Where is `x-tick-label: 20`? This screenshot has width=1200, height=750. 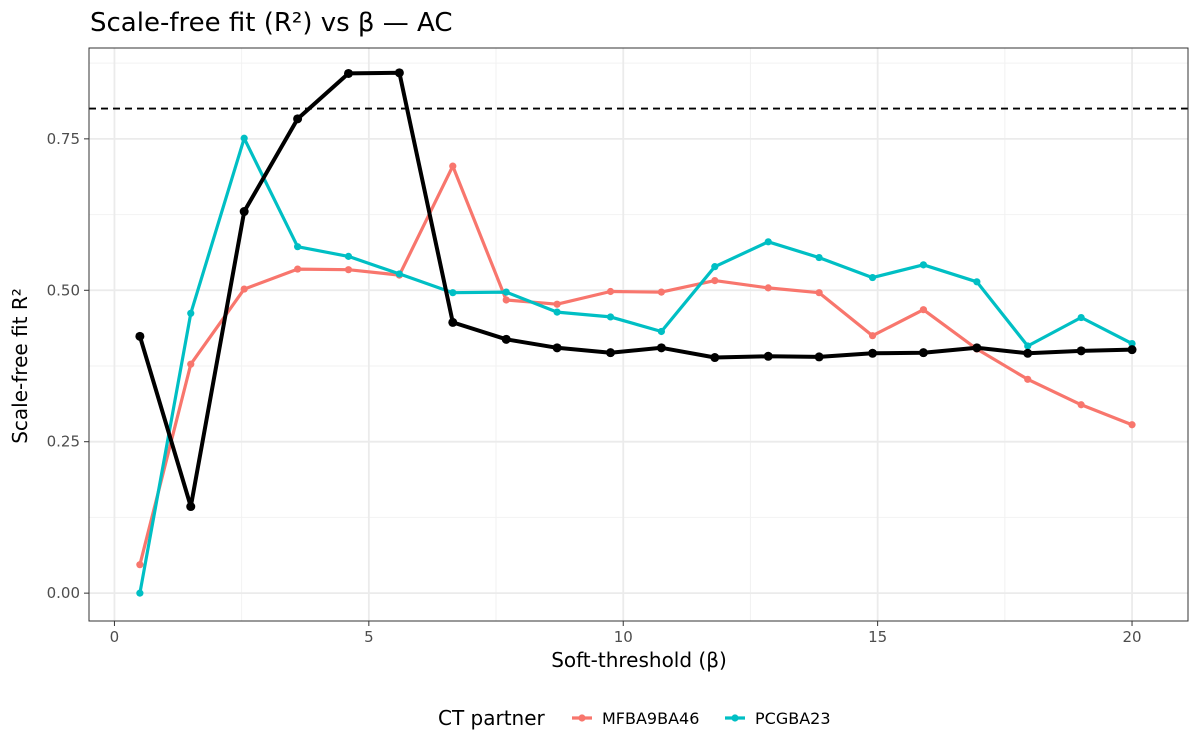
x-tick-label: 20 is located at coordinates (1131, 637).